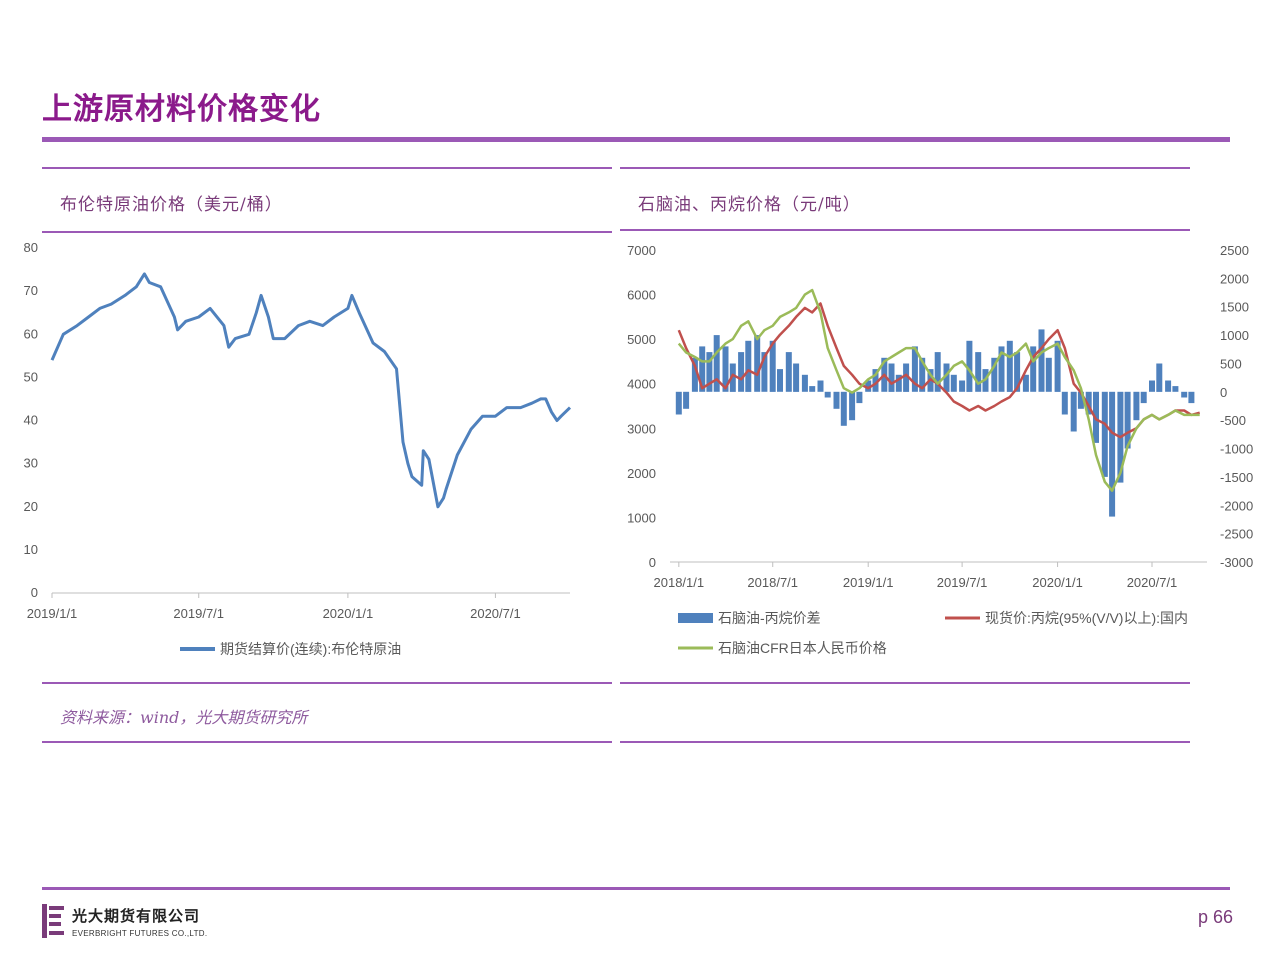 The height and width of the screenshot is (960, 1280). What do you see at coordinates (679, 582) in the screenshot?
I see `x-tick-label: 2018/1/1` at bounding box center [679, 582].